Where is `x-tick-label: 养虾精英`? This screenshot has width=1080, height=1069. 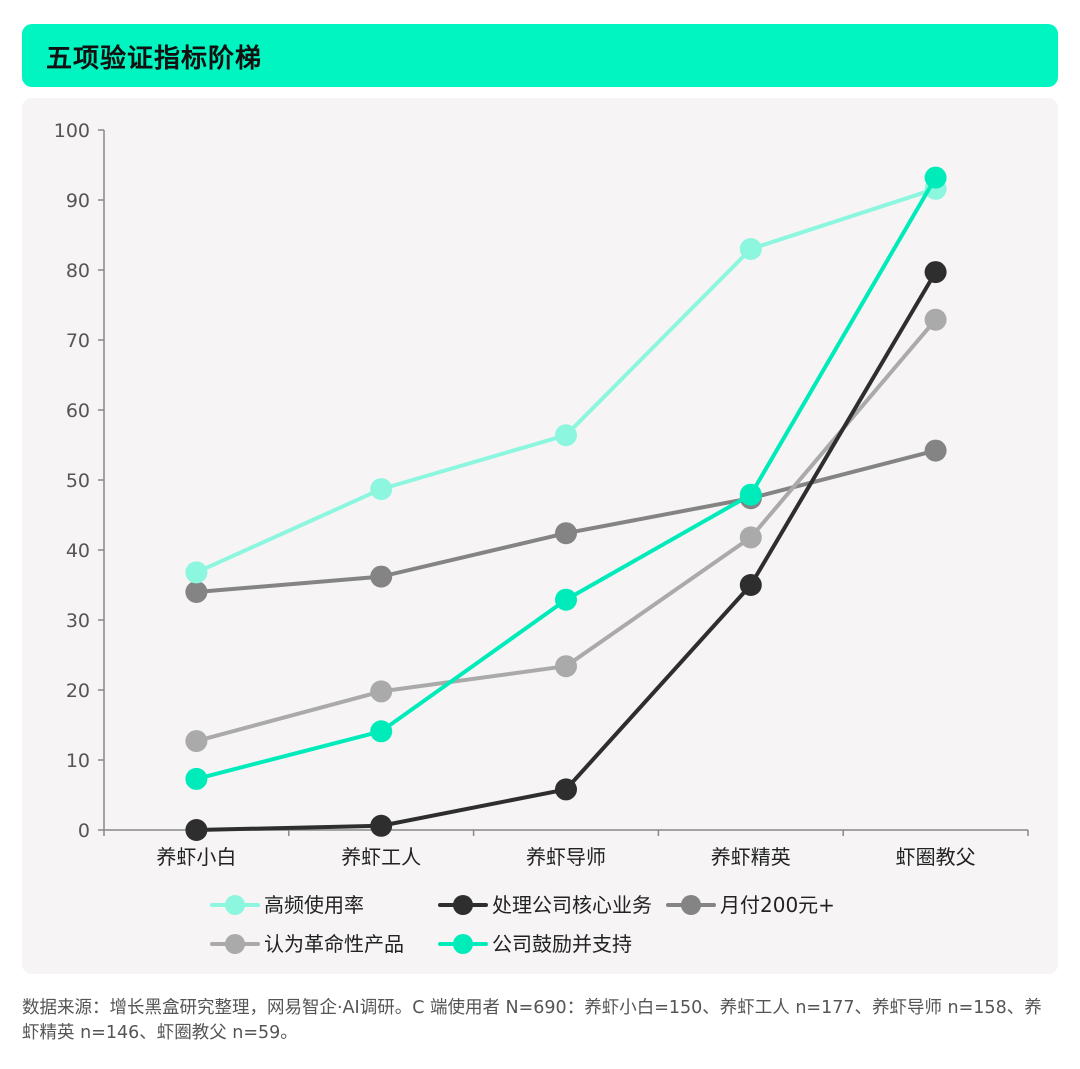
x-tick-label: 养虾精英 is located at coordinates (751, 857).